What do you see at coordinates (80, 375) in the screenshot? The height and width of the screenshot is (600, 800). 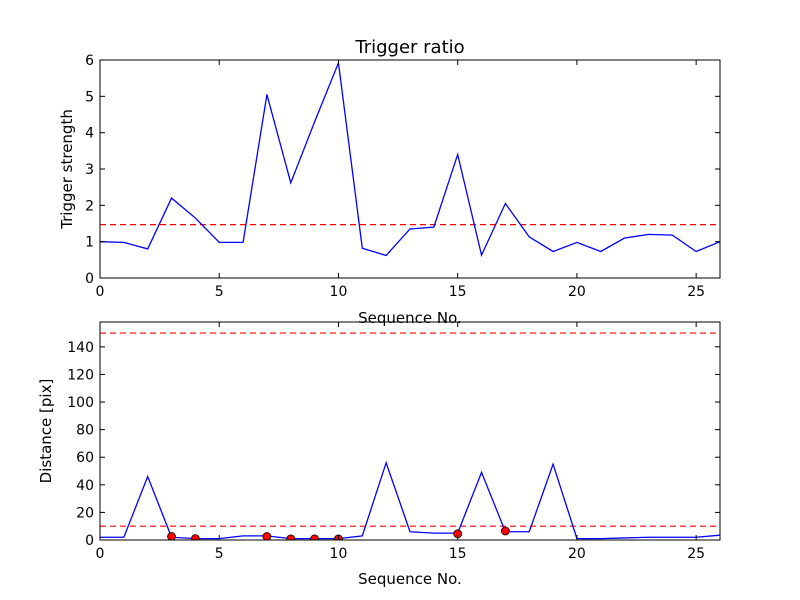 I see `y-tick-label: 120` at bounding box center [80, 375].